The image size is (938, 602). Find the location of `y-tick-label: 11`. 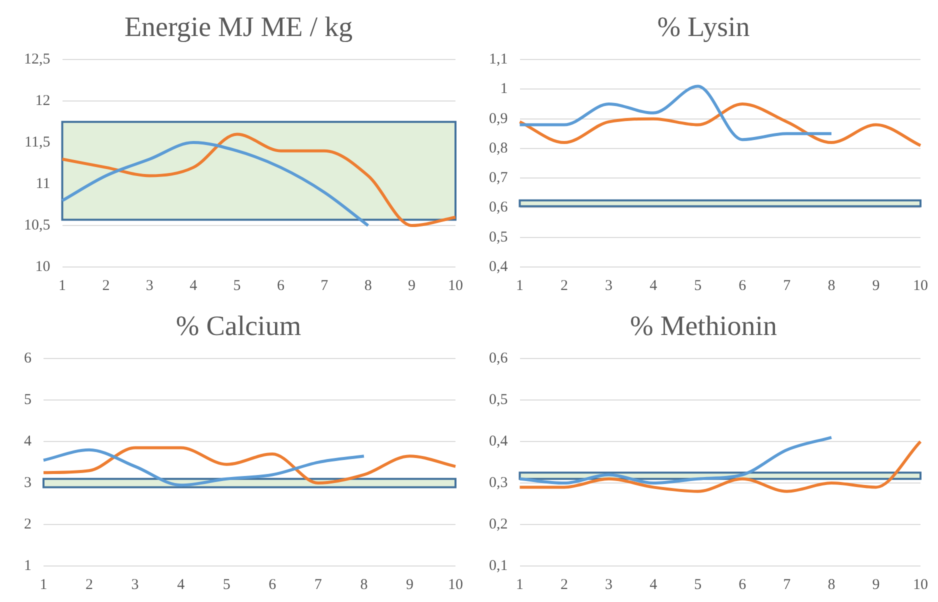

y-tick-label: 11 is located at coordinates (43, 184).